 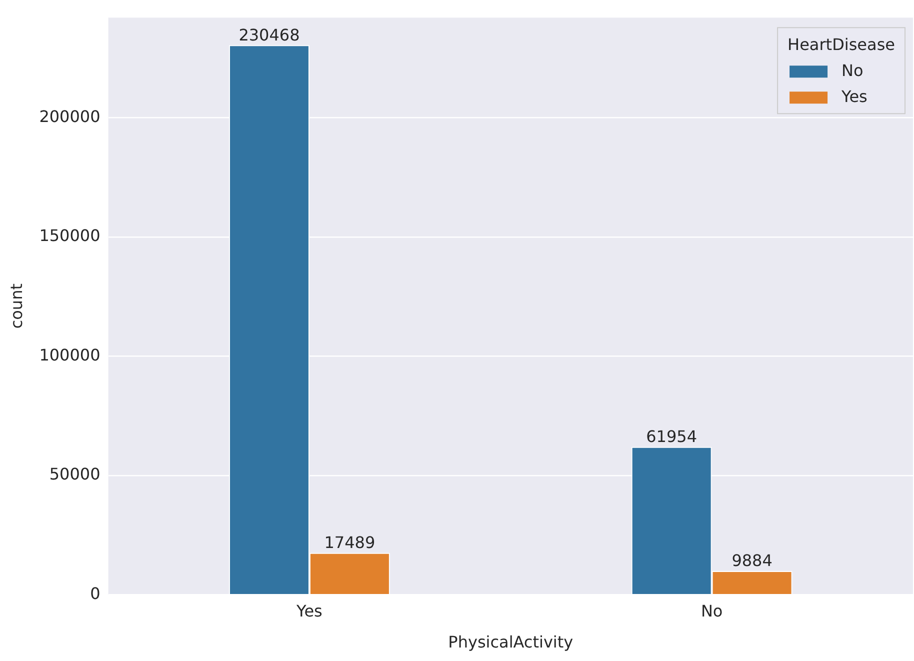 What do you see at coordinates (350, 542) in the screenshot?
I see `data-label: 17489` at bounding box center [350, 542].